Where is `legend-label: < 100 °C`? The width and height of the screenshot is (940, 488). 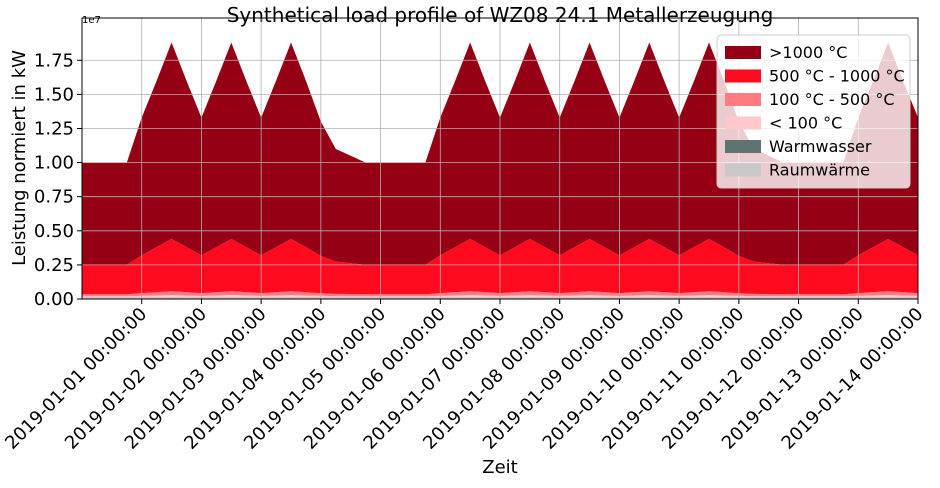
legend-label: < 100 °C is located at coordinates (805, 123).